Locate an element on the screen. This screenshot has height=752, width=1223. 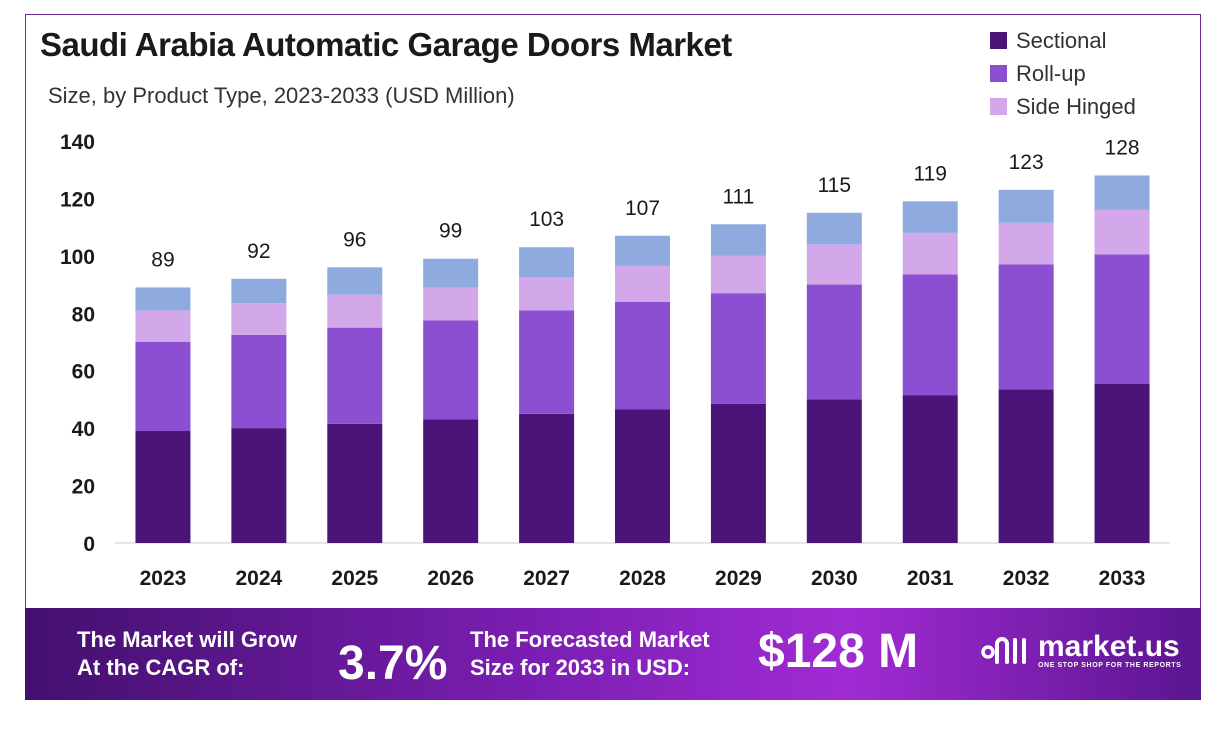
bar-total-label-2031: 119 is located at coordinates (929, 173).